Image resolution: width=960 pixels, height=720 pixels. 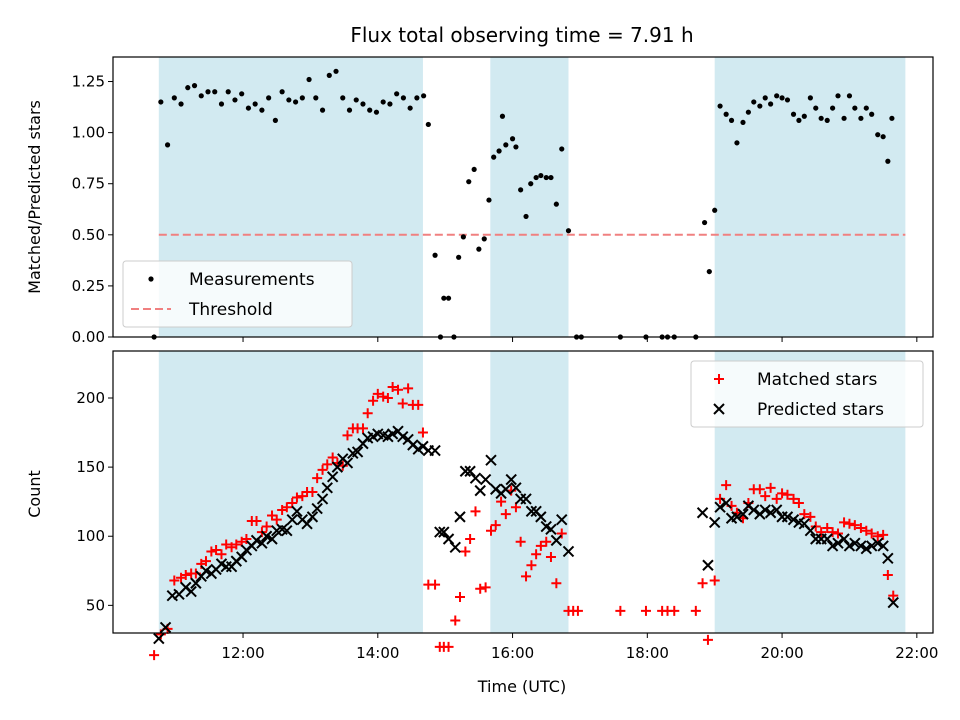 What do you see at coordinates (95, 605) in the screenshot?
I see `y-tick-label: 50` at bounding box center [95, 605].